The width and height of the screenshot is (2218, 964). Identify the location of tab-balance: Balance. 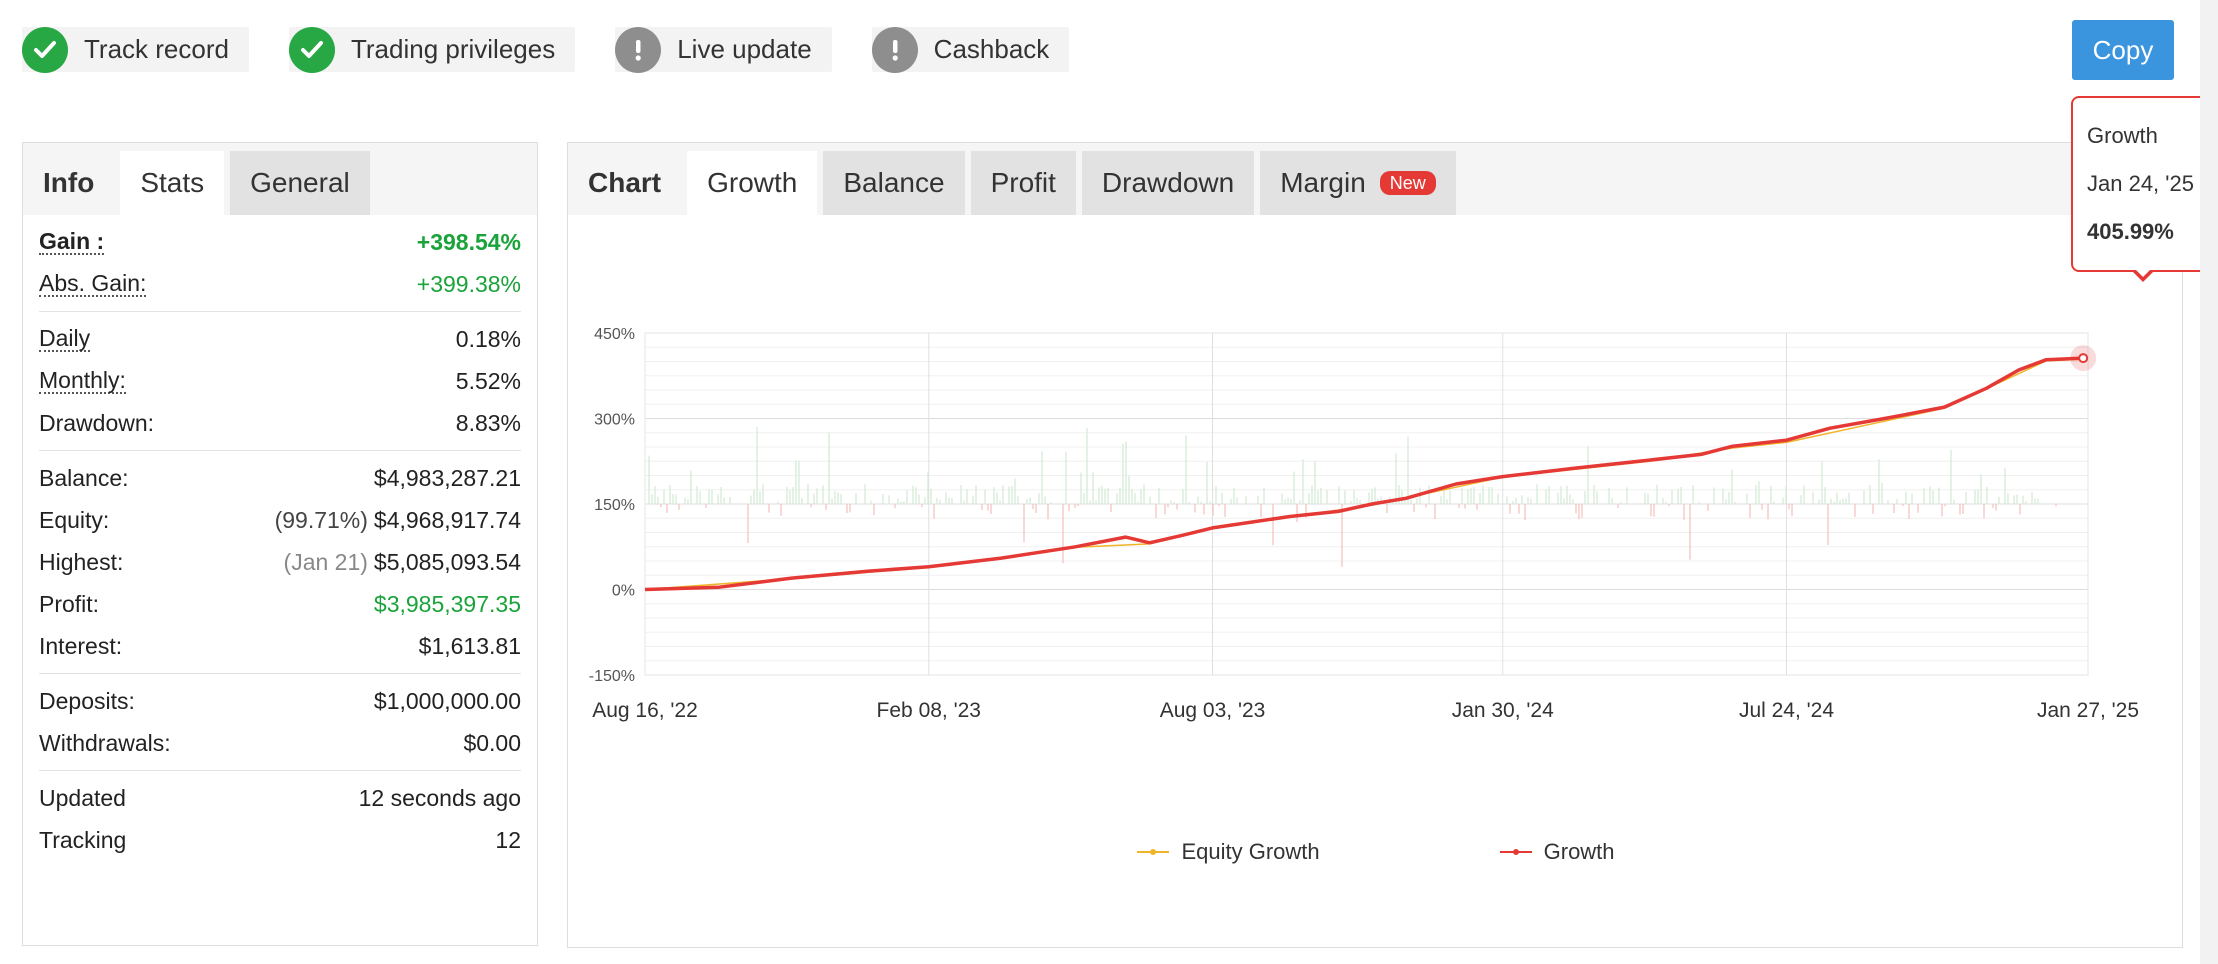
(894, 183).